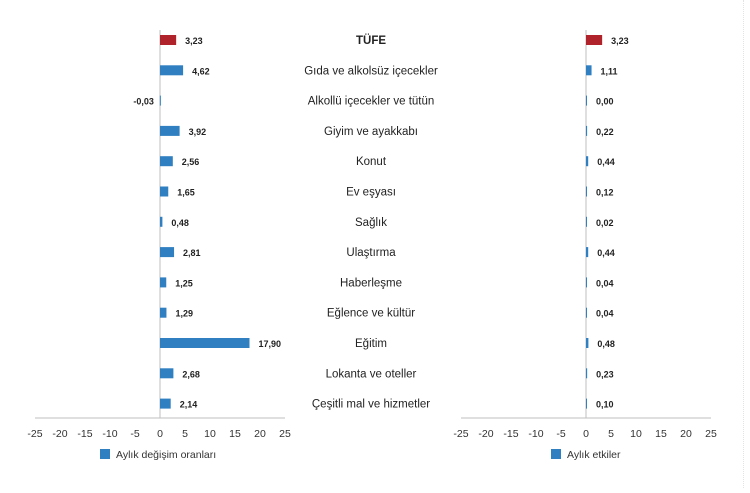 The height and width of the screenshot is (493, 750). Describe the element at coordinates (371, 162) in the screenshot. I see `category-label: Konut` at that location.